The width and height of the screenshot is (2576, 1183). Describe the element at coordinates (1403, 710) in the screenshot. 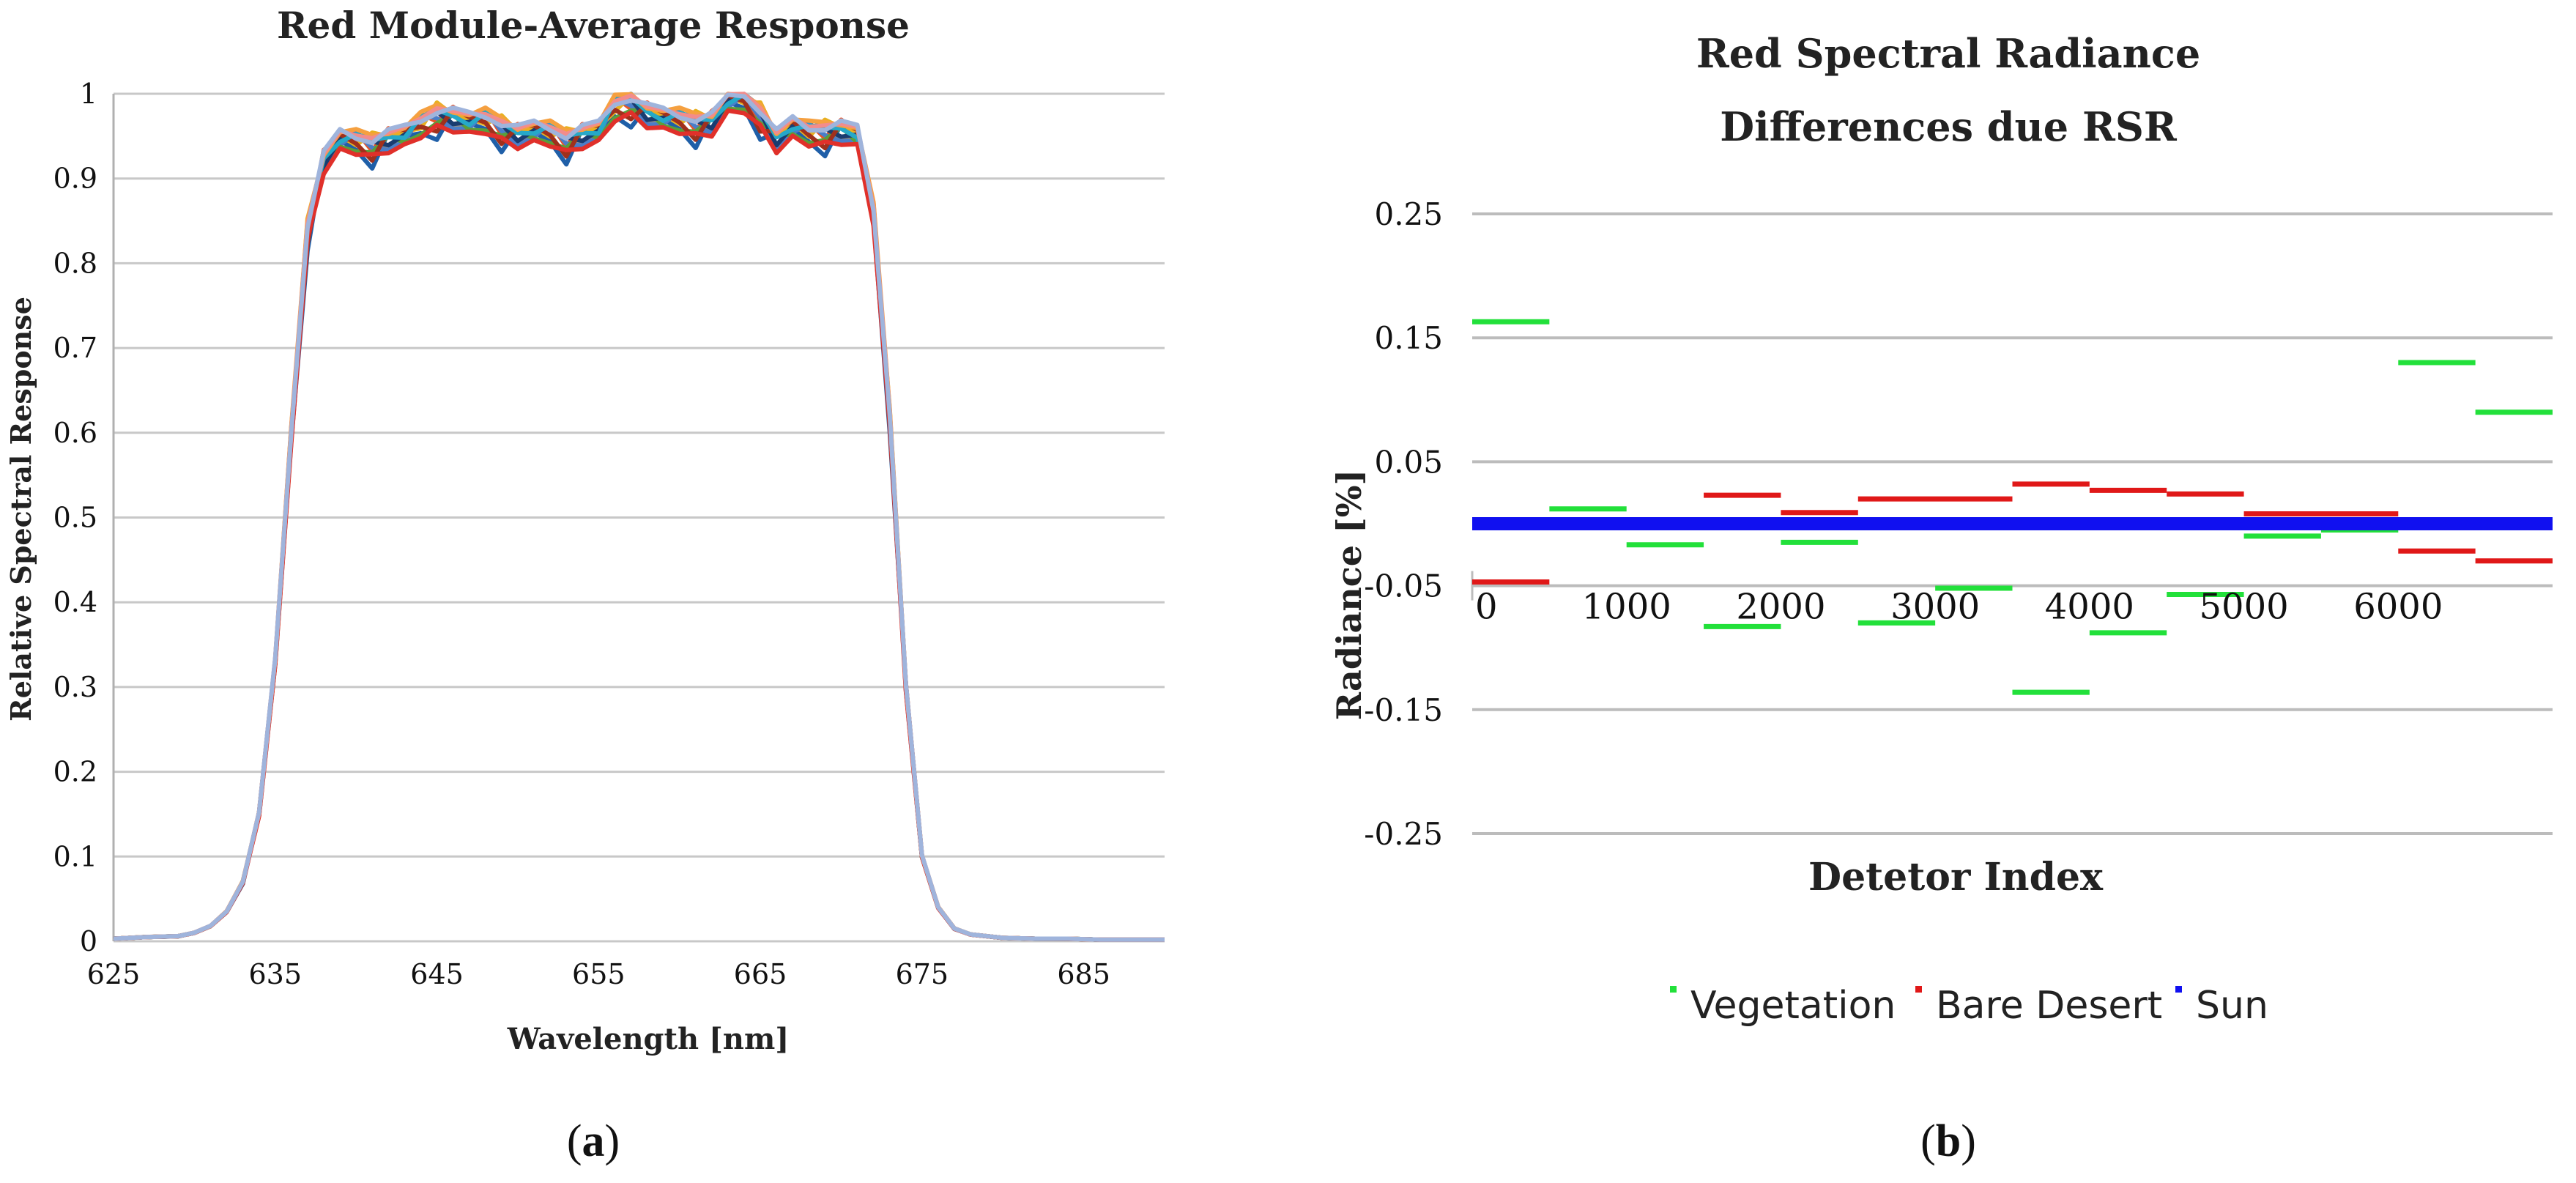

I see `chart-b-y-tick-label: -0.15` at that location.